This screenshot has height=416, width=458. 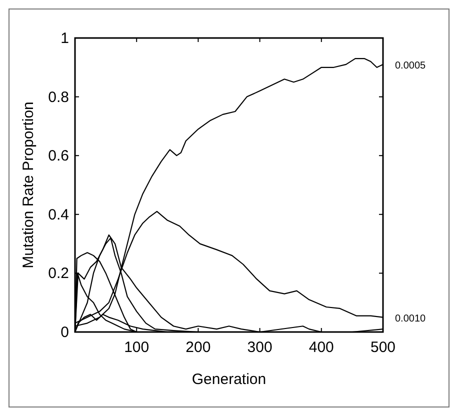 What do you see at coordinates (137, 347) in the screenshot?
I see `x-tick-label: 100` at bounding box center [137, 347].